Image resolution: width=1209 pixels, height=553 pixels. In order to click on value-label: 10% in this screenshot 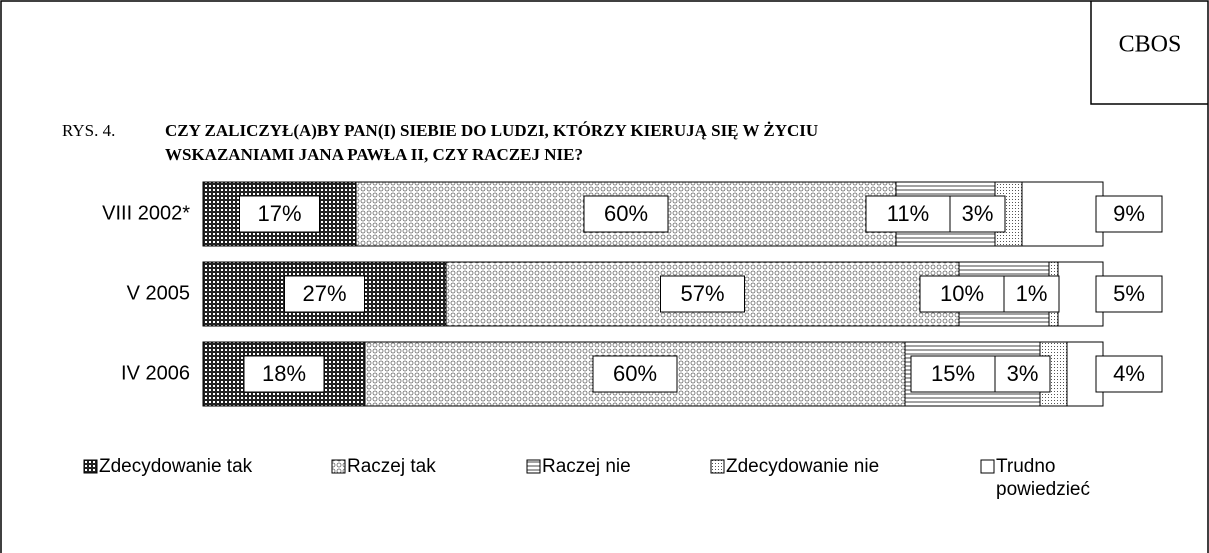, I will do `click(962, 293)`.